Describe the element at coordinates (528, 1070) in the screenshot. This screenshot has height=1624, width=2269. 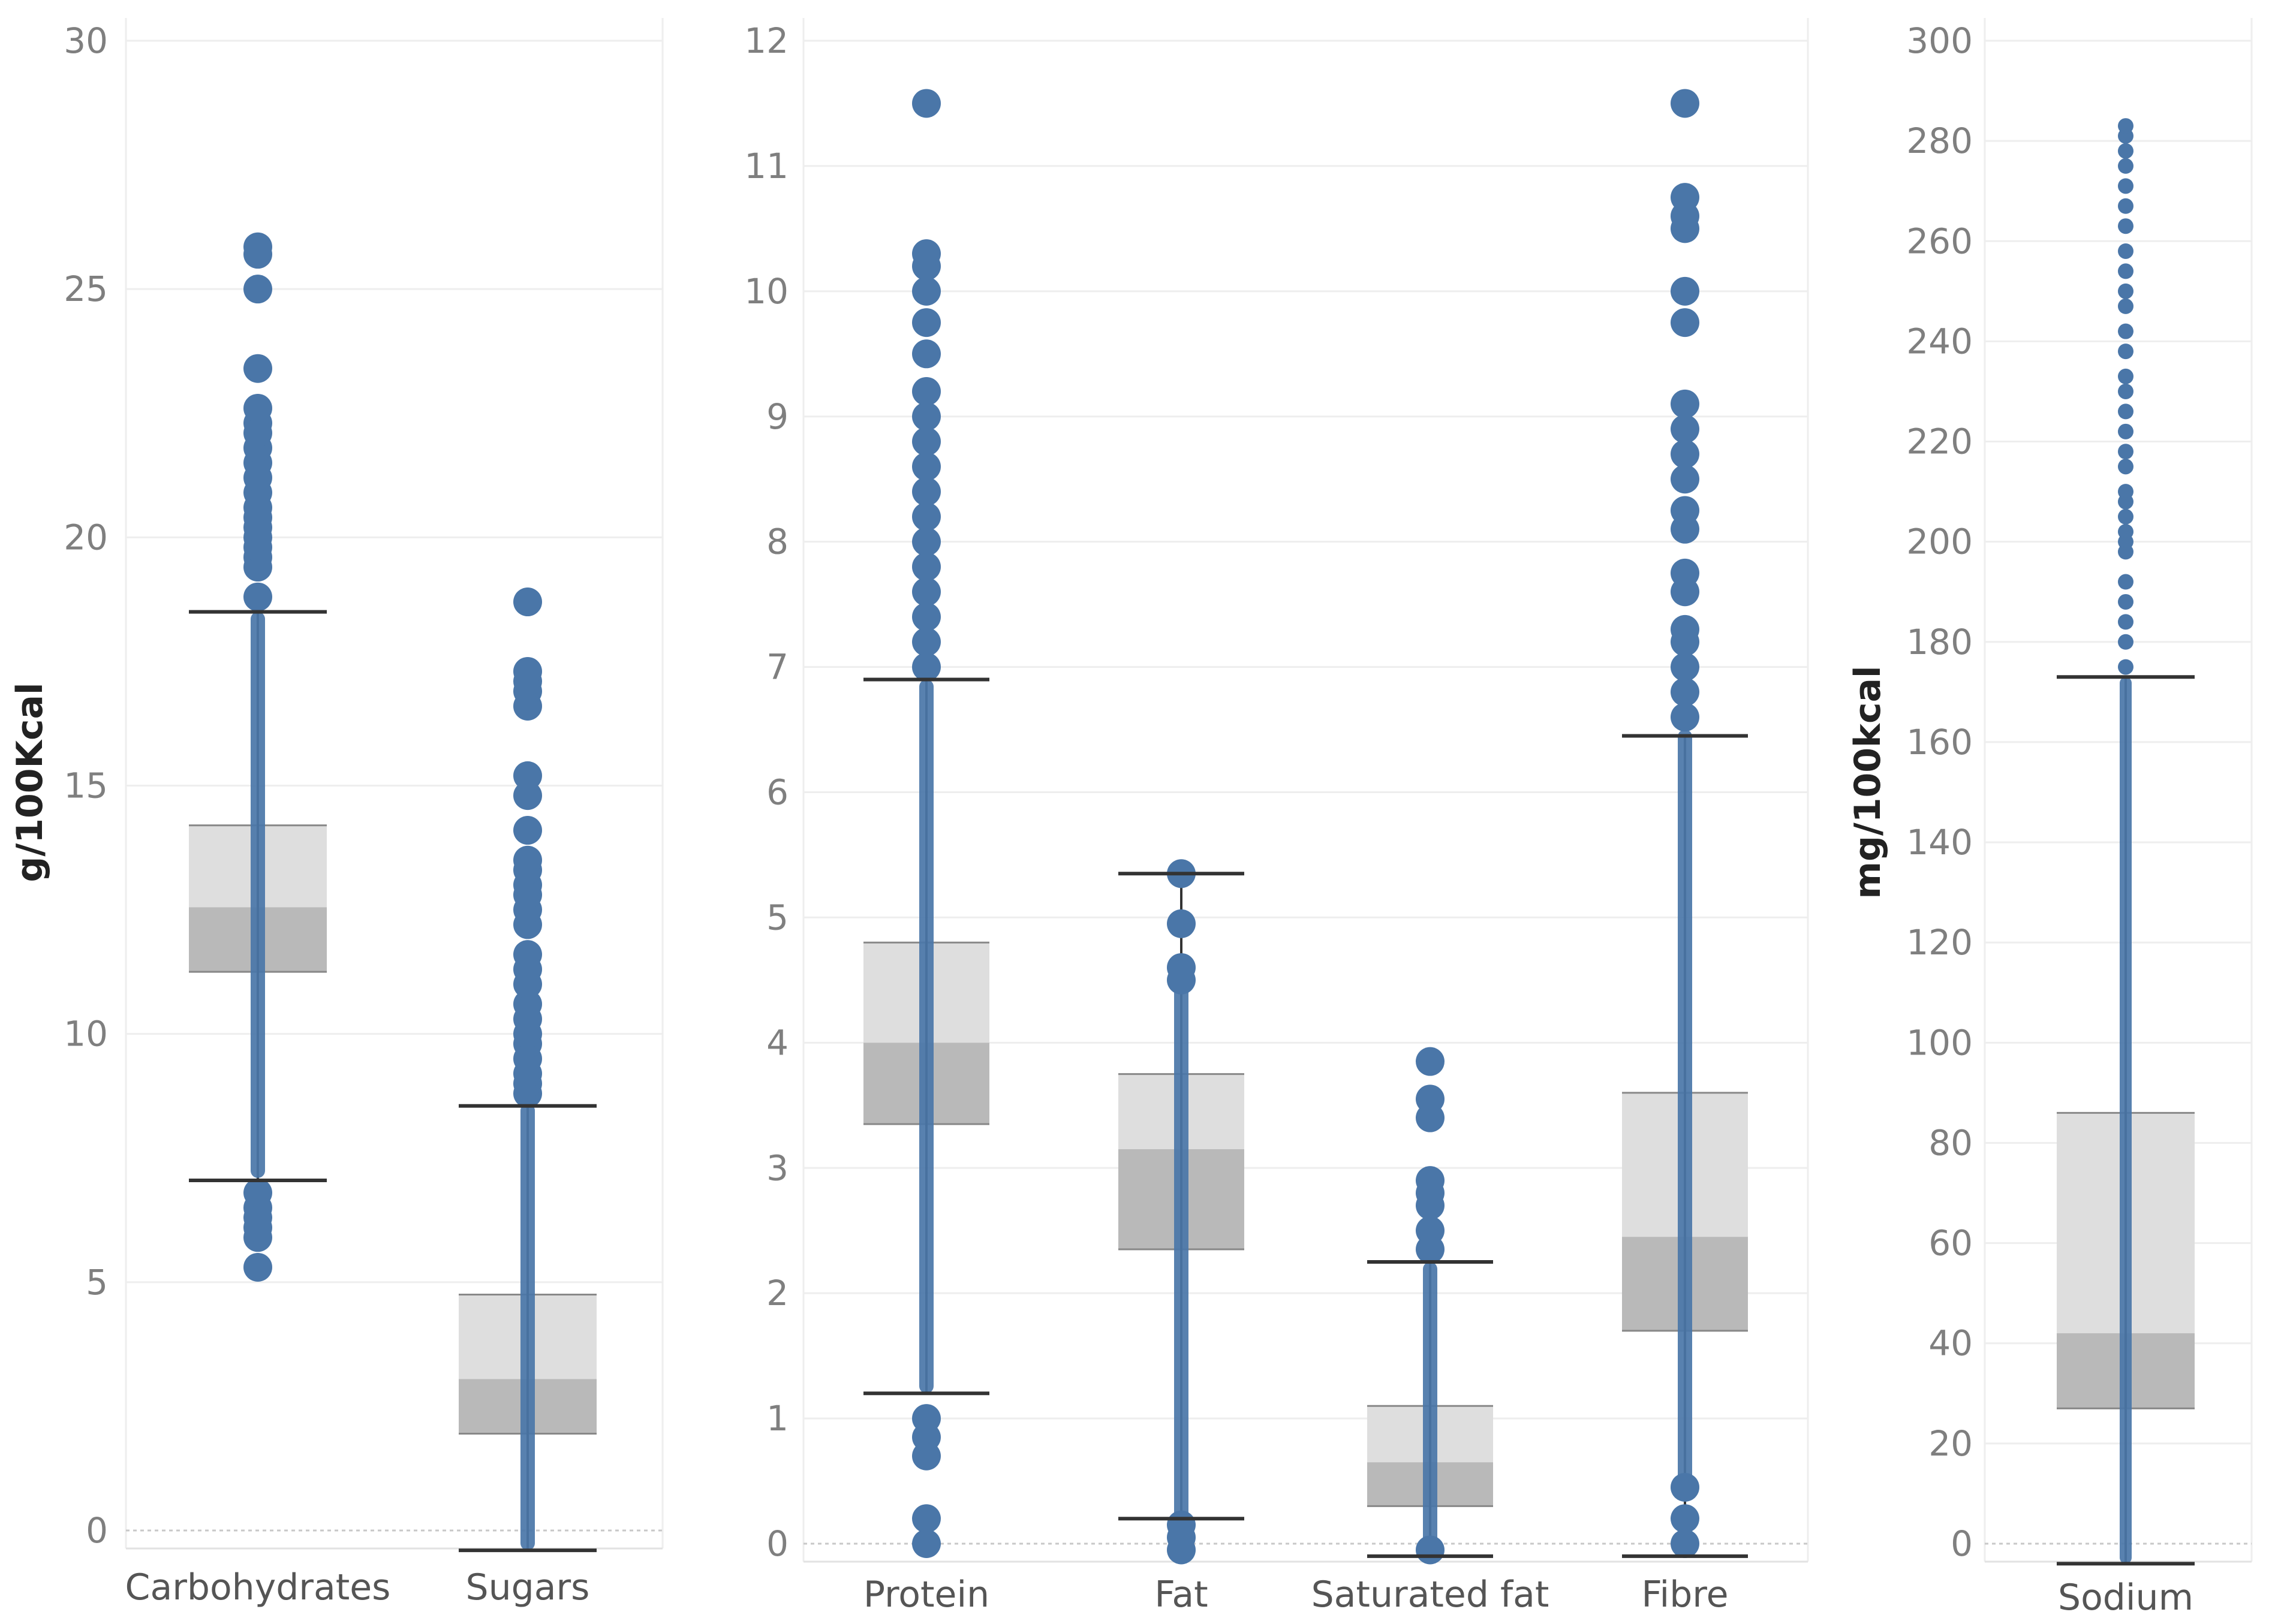
I see `box-sugars` at that location.